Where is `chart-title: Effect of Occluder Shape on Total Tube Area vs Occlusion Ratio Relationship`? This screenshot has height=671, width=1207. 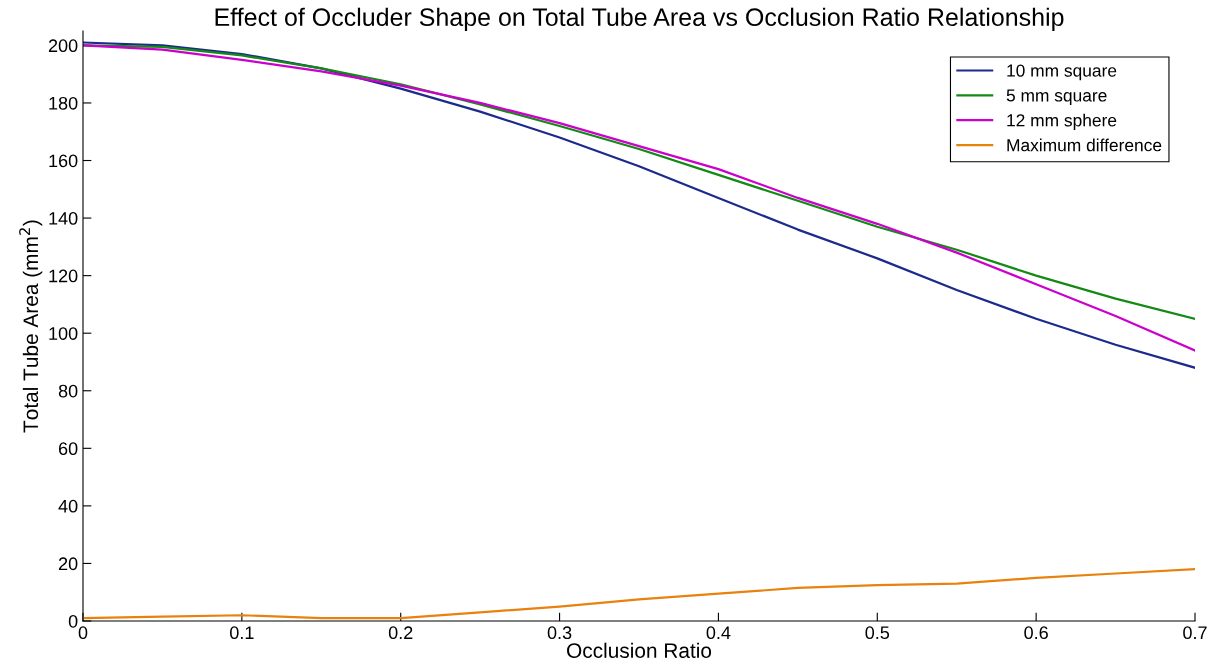 chart-title: Effect of Occluder Shape on Total Tube Area vs Occlusion Ratio Relationship is located at coordinates (639, 19).